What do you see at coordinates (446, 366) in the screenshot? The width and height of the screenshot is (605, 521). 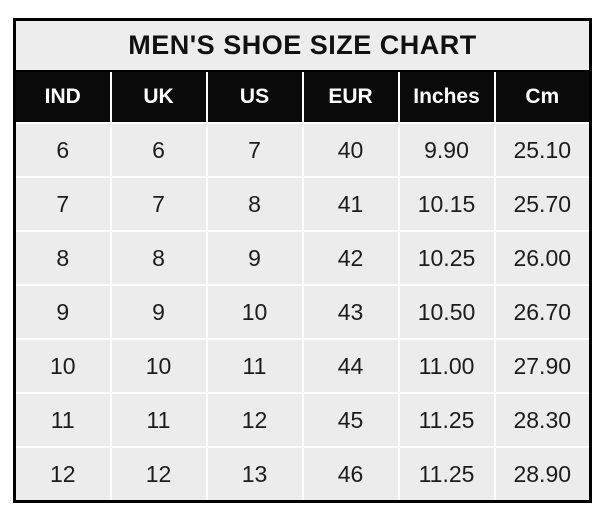 I see `table-cell: 11.00` at bounding box center [446, 366].